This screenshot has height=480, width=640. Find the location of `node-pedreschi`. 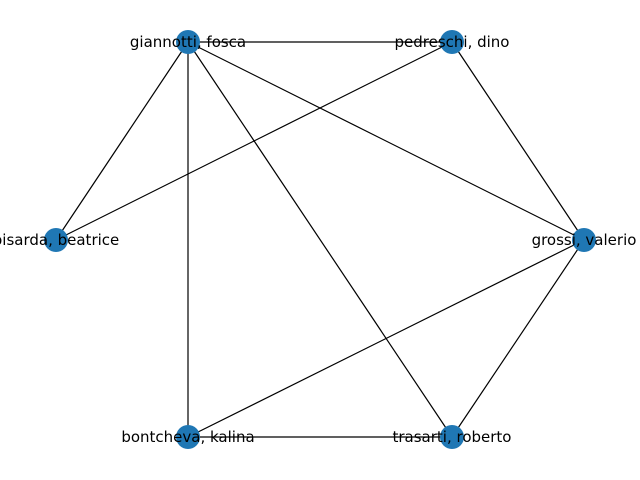

node-pedreschi is located at coordinates (452, 42).